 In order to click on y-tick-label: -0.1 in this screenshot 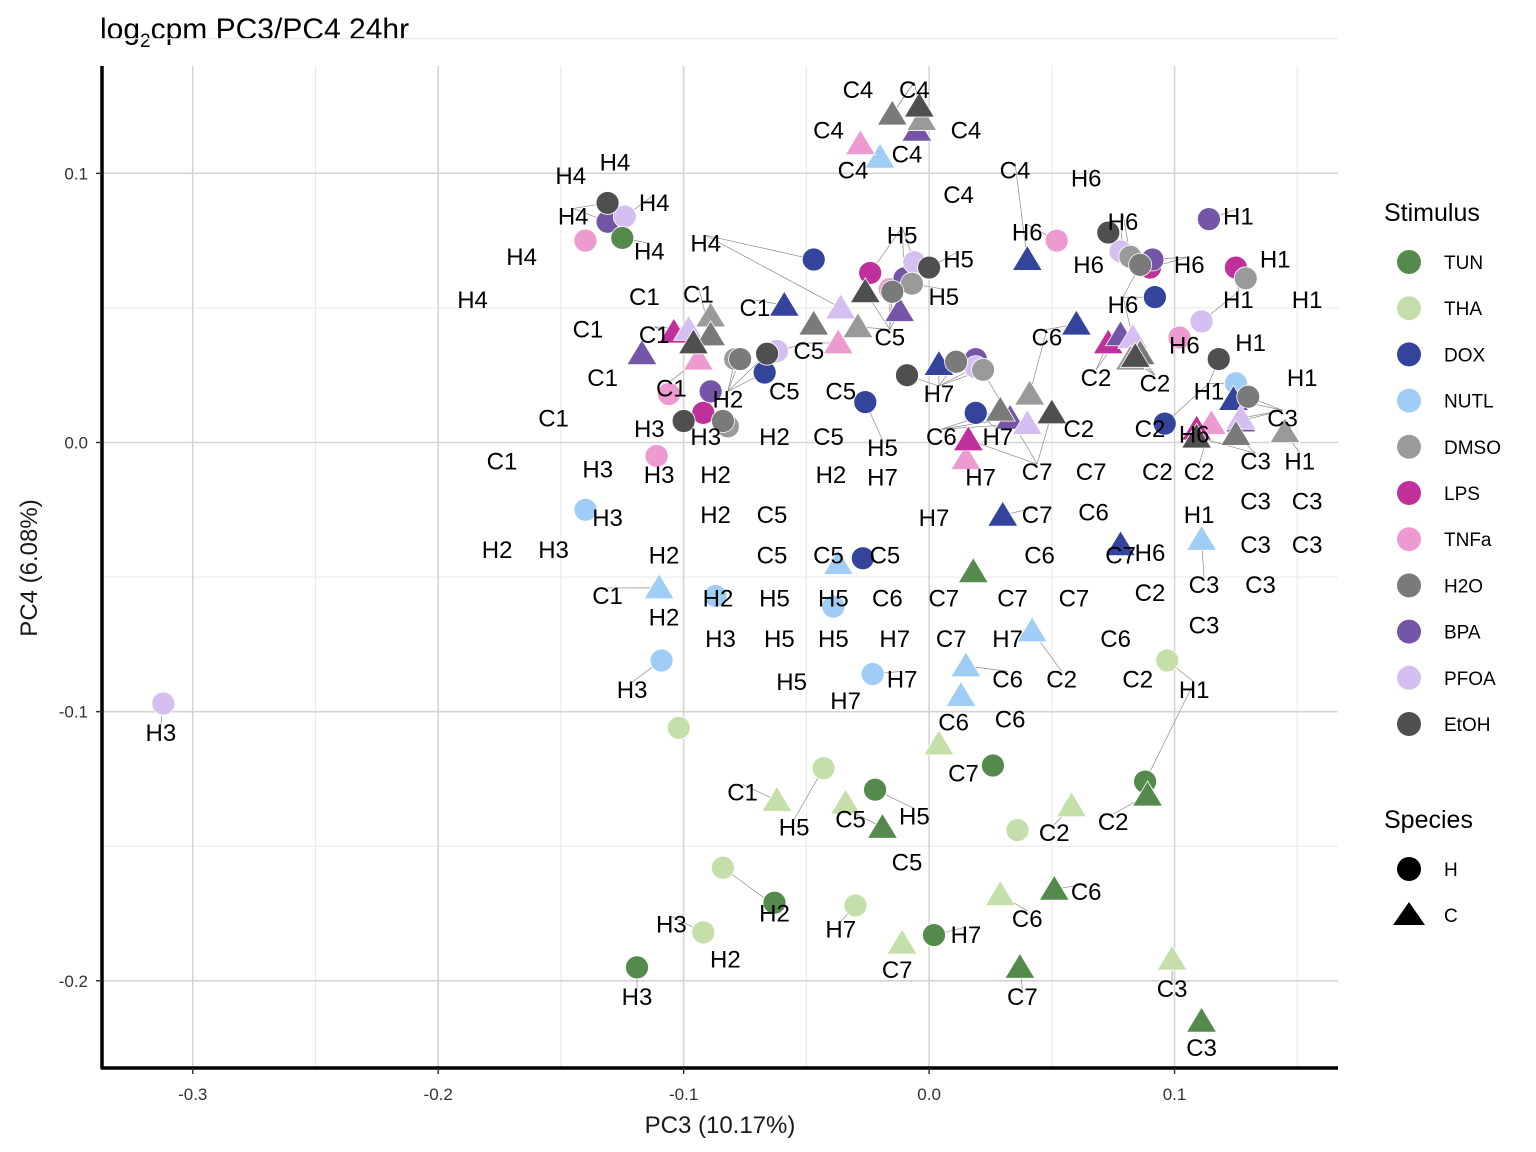, I will do `click(73, 712)`.